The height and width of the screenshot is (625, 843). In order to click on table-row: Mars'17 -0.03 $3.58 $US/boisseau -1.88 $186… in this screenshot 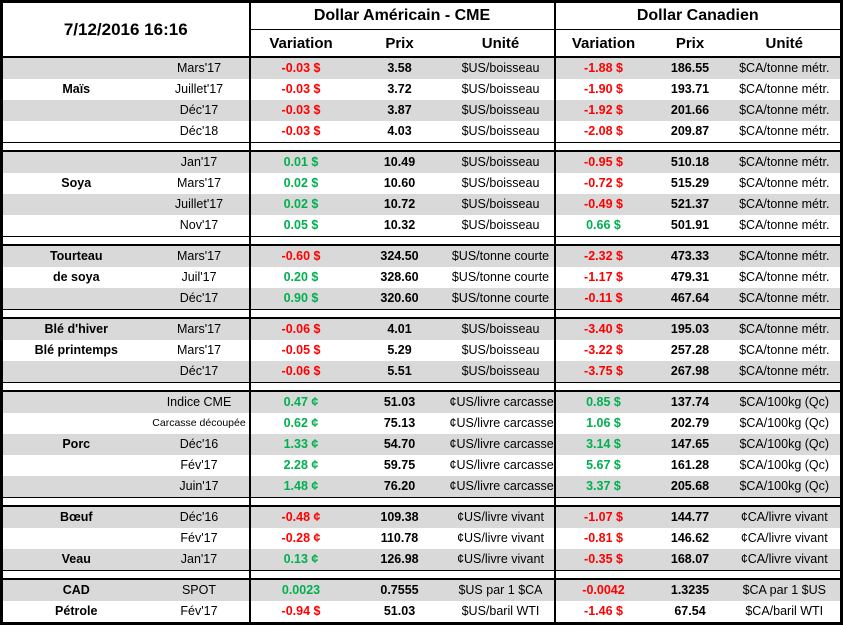, I will do `click(421, 68)`.